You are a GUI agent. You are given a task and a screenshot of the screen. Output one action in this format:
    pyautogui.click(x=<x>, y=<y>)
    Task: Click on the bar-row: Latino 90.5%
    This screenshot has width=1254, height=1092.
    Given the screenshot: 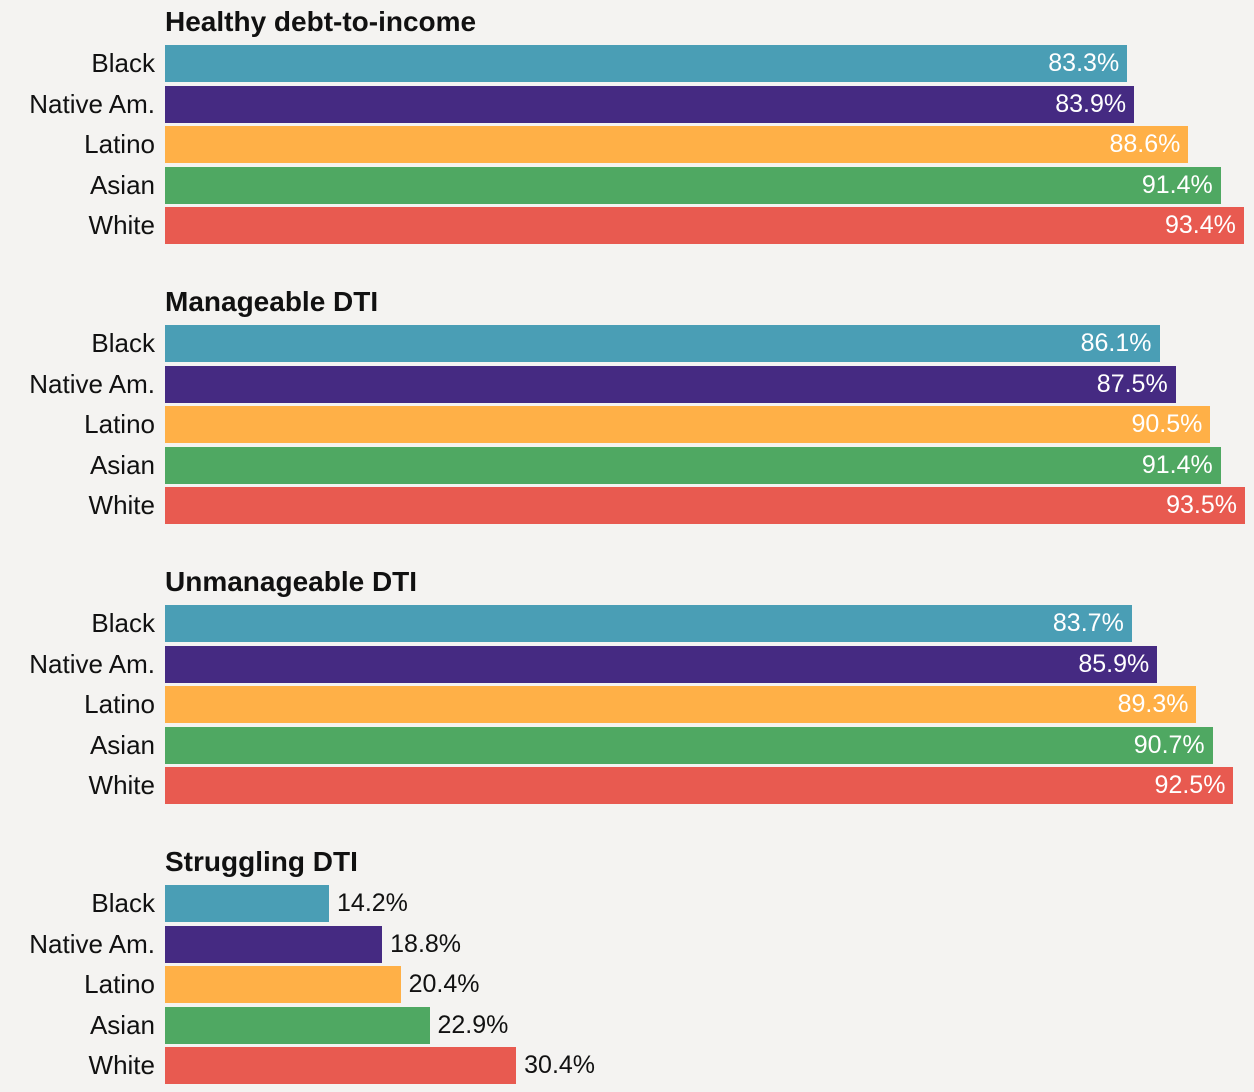 What is the action you would take?
    pyautogui.click(x=627, y=424)
    